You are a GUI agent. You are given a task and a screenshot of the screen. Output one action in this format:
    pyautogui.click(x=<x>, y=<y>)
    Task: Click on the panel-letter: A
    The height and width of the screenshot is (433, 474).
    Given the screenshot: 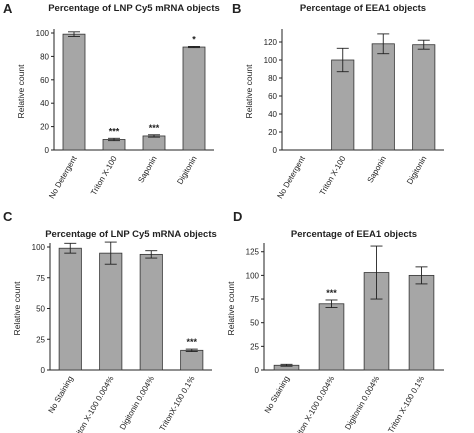 What is the action you would take?
    pyautogui.click(x=8, y=8)
    